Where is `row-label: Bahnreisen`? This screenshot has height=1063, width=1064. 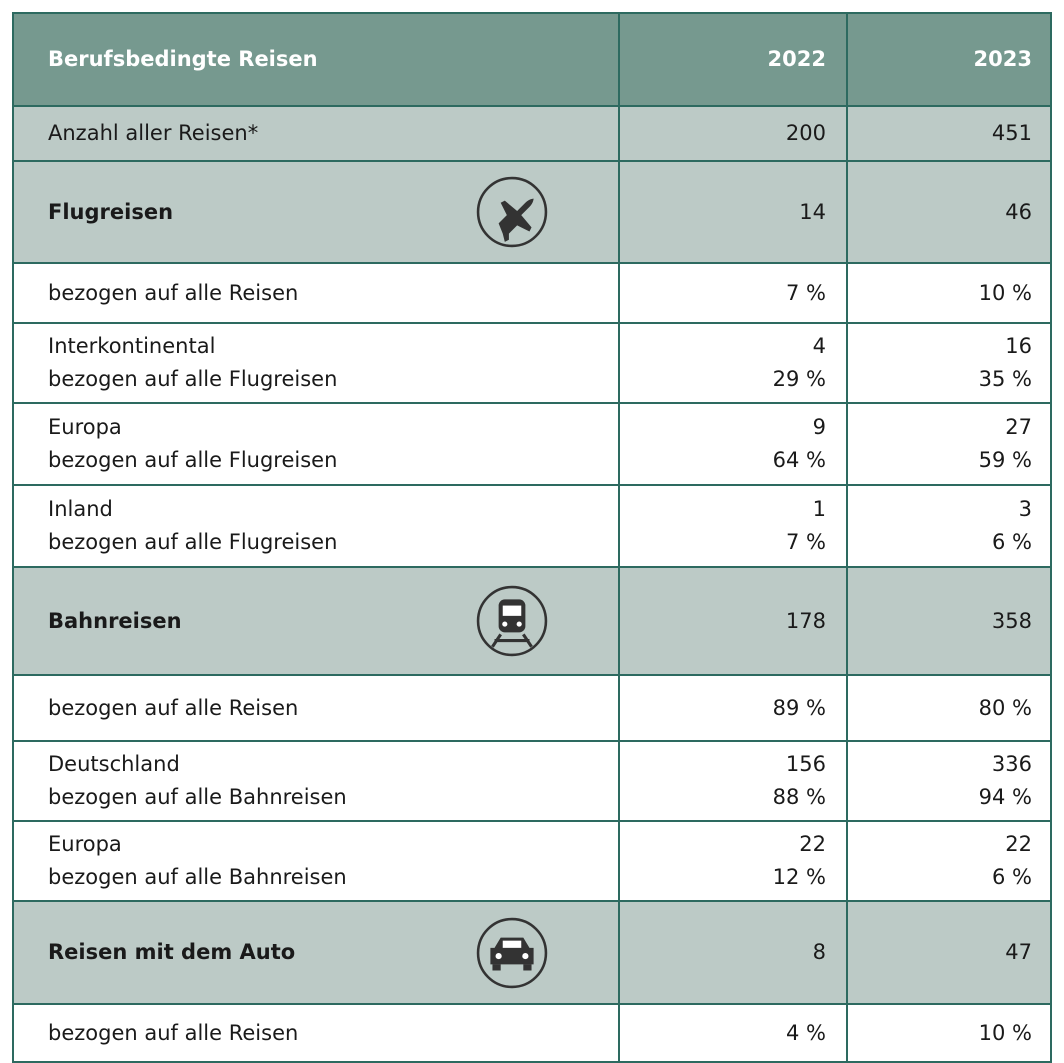
row-label: Bahnreisen is located at coordinates (115, 620).